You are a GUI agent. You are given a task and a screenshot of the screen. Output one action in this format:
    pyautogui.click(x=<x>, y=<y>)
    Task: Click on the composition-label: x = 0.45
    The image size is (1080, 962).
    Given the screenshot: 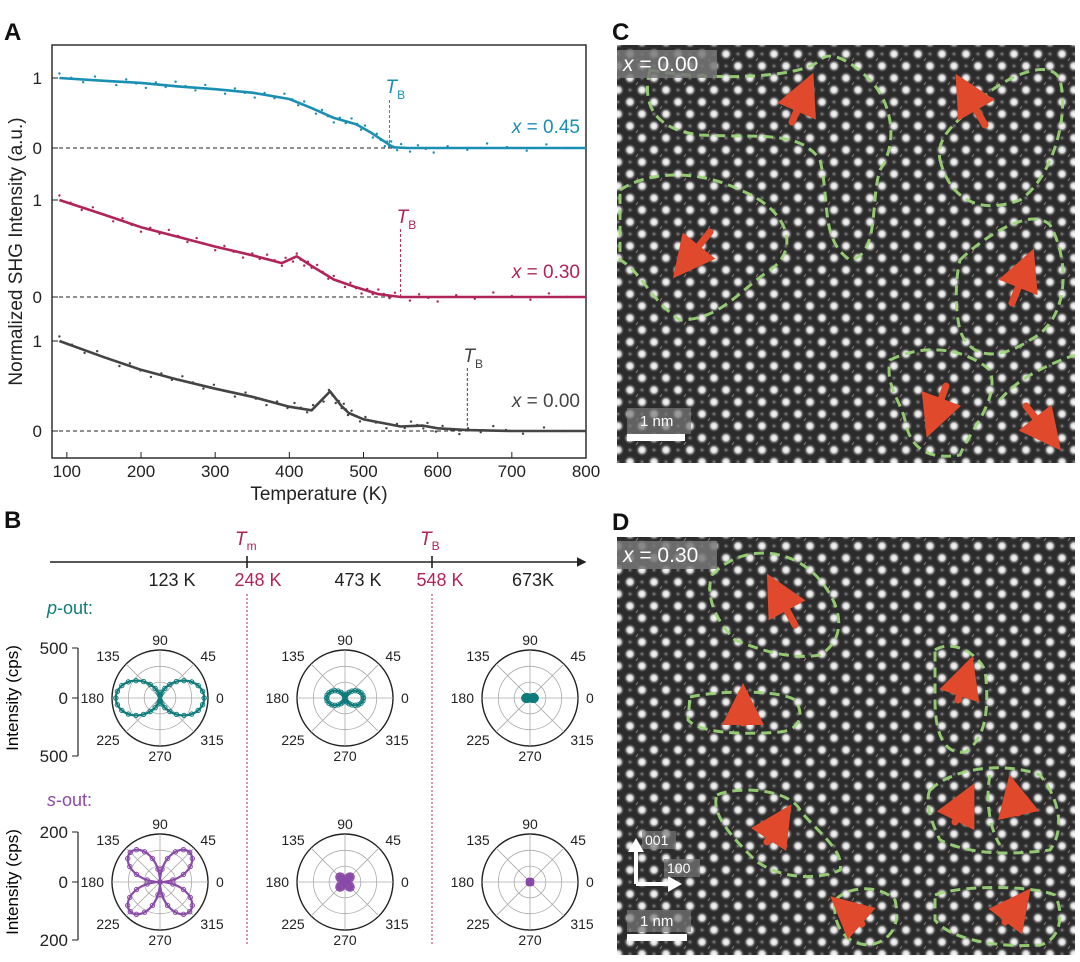 What is the action you would take?
    pyautogui.click(x=545, y=127)
    